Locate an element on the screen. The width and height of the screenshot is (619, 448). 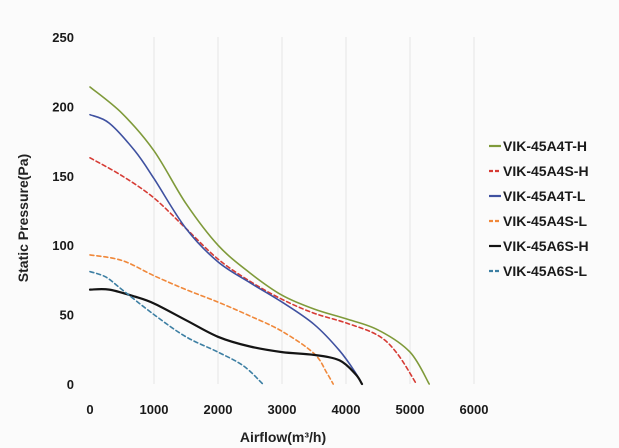
y-axis-title: Static Pressure(Pa) is located at coordinates (23, 218).